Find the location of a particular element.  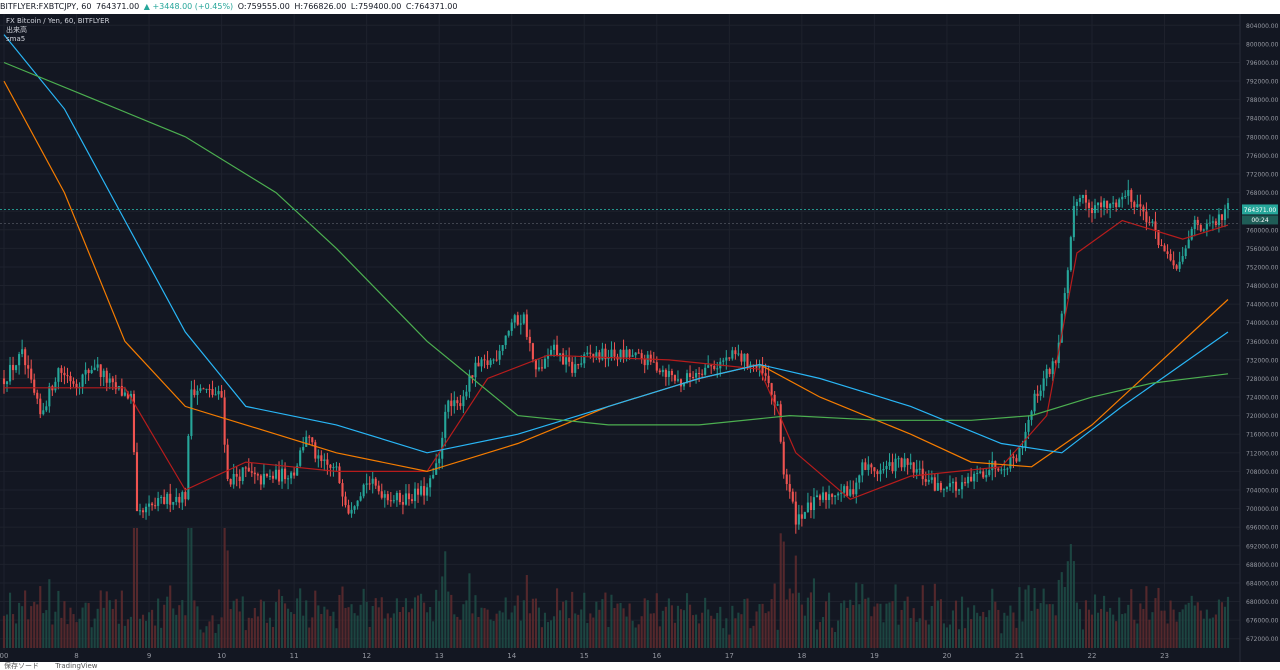

legend-sma: sma5 is located at coordinates (16, 39).